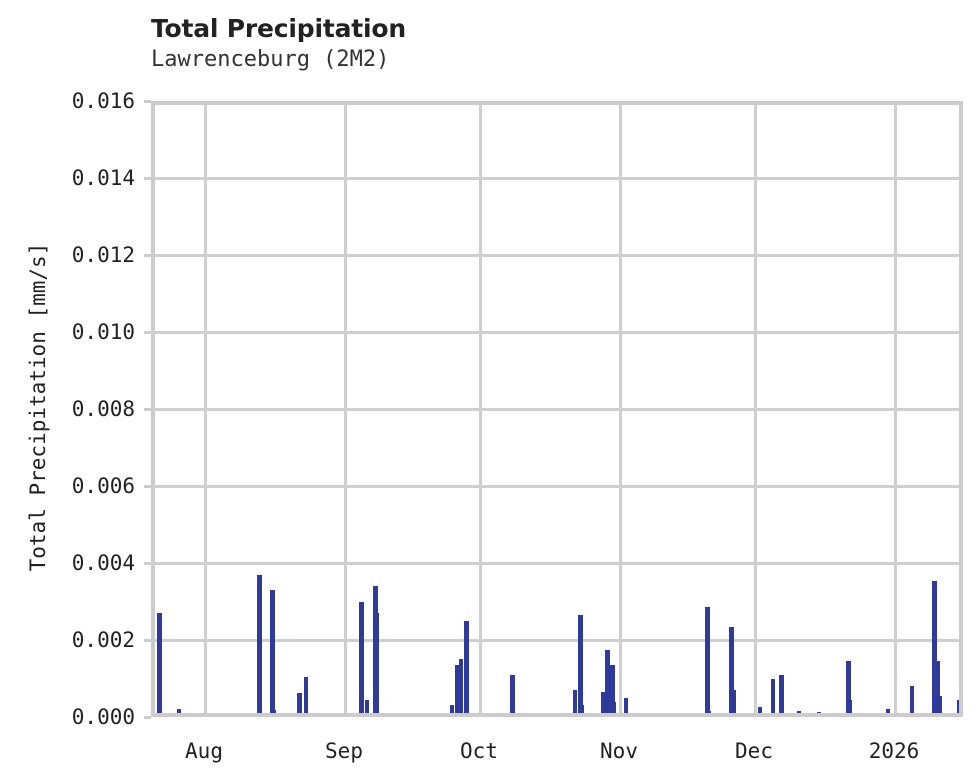  What do you see at coordinates (557, 103) in the screenshot?
I see `plot-spine-top` at bounding box center [557, 103].